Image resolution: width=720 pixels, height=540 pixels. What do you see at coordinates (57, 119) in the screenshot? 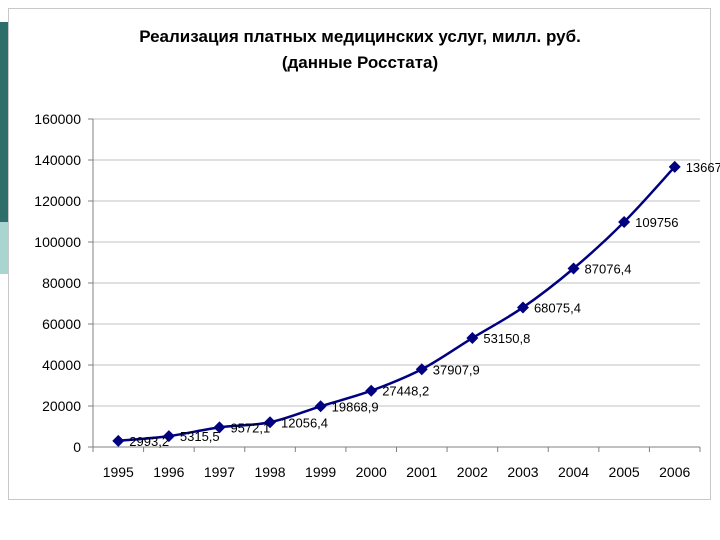
I see `y-tick-label: 160000` at bounding box center [57, 119].